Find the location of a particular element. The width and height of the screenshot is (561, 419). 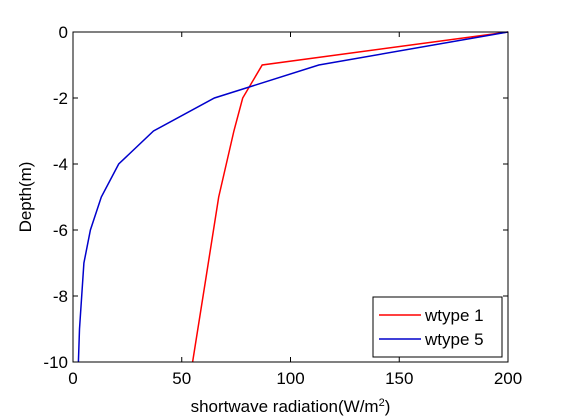

legend-box is located at coordinates (437, 327).